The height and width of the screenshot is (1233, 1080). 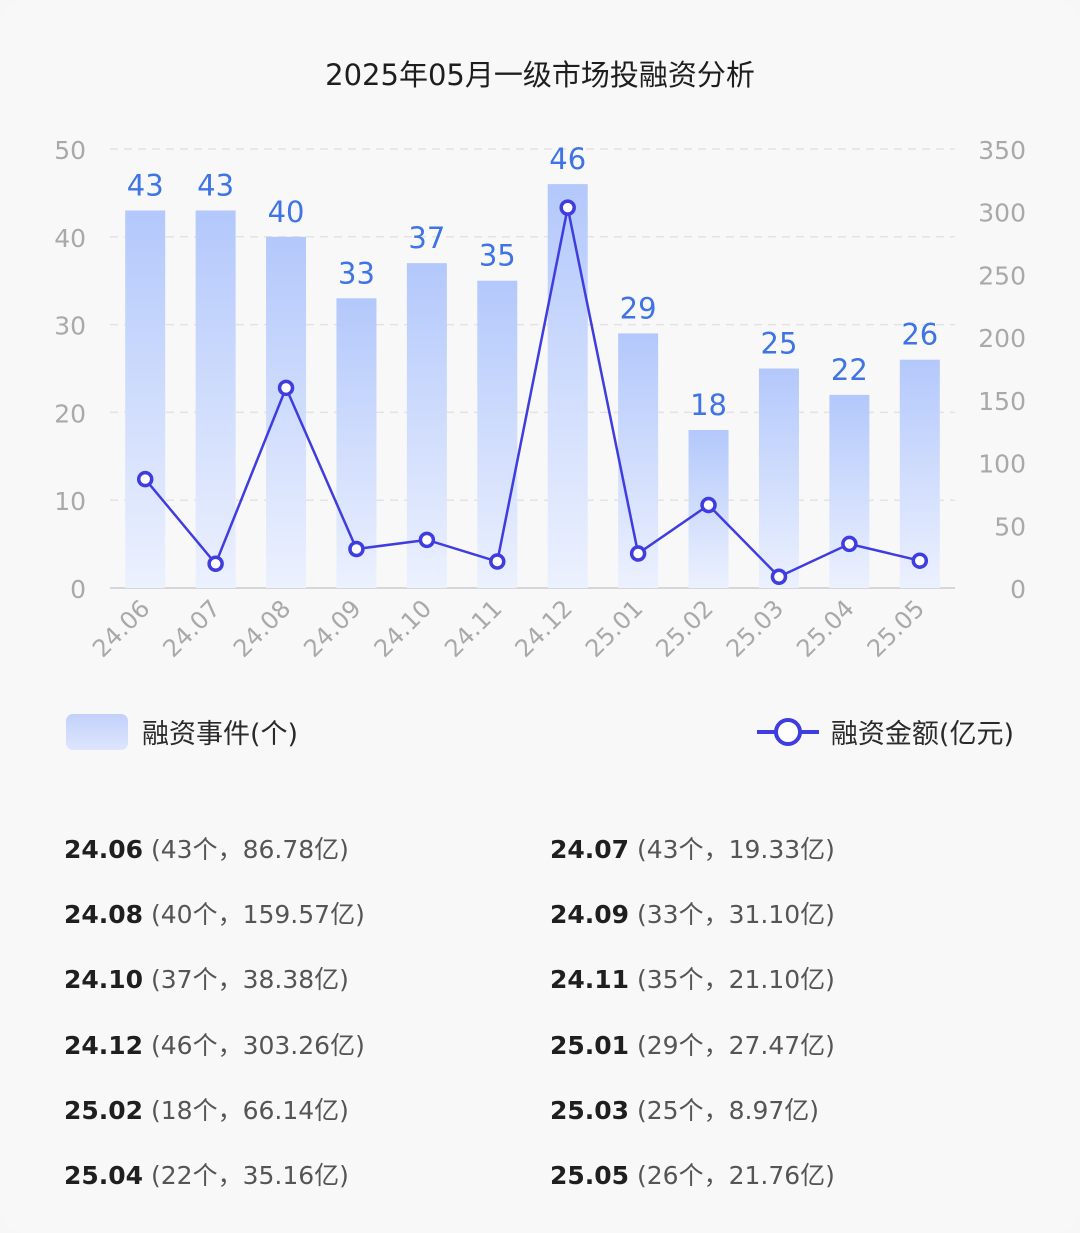 I want to click on detail-values: (18个，66.14亿), so click(x=246, y=1110).